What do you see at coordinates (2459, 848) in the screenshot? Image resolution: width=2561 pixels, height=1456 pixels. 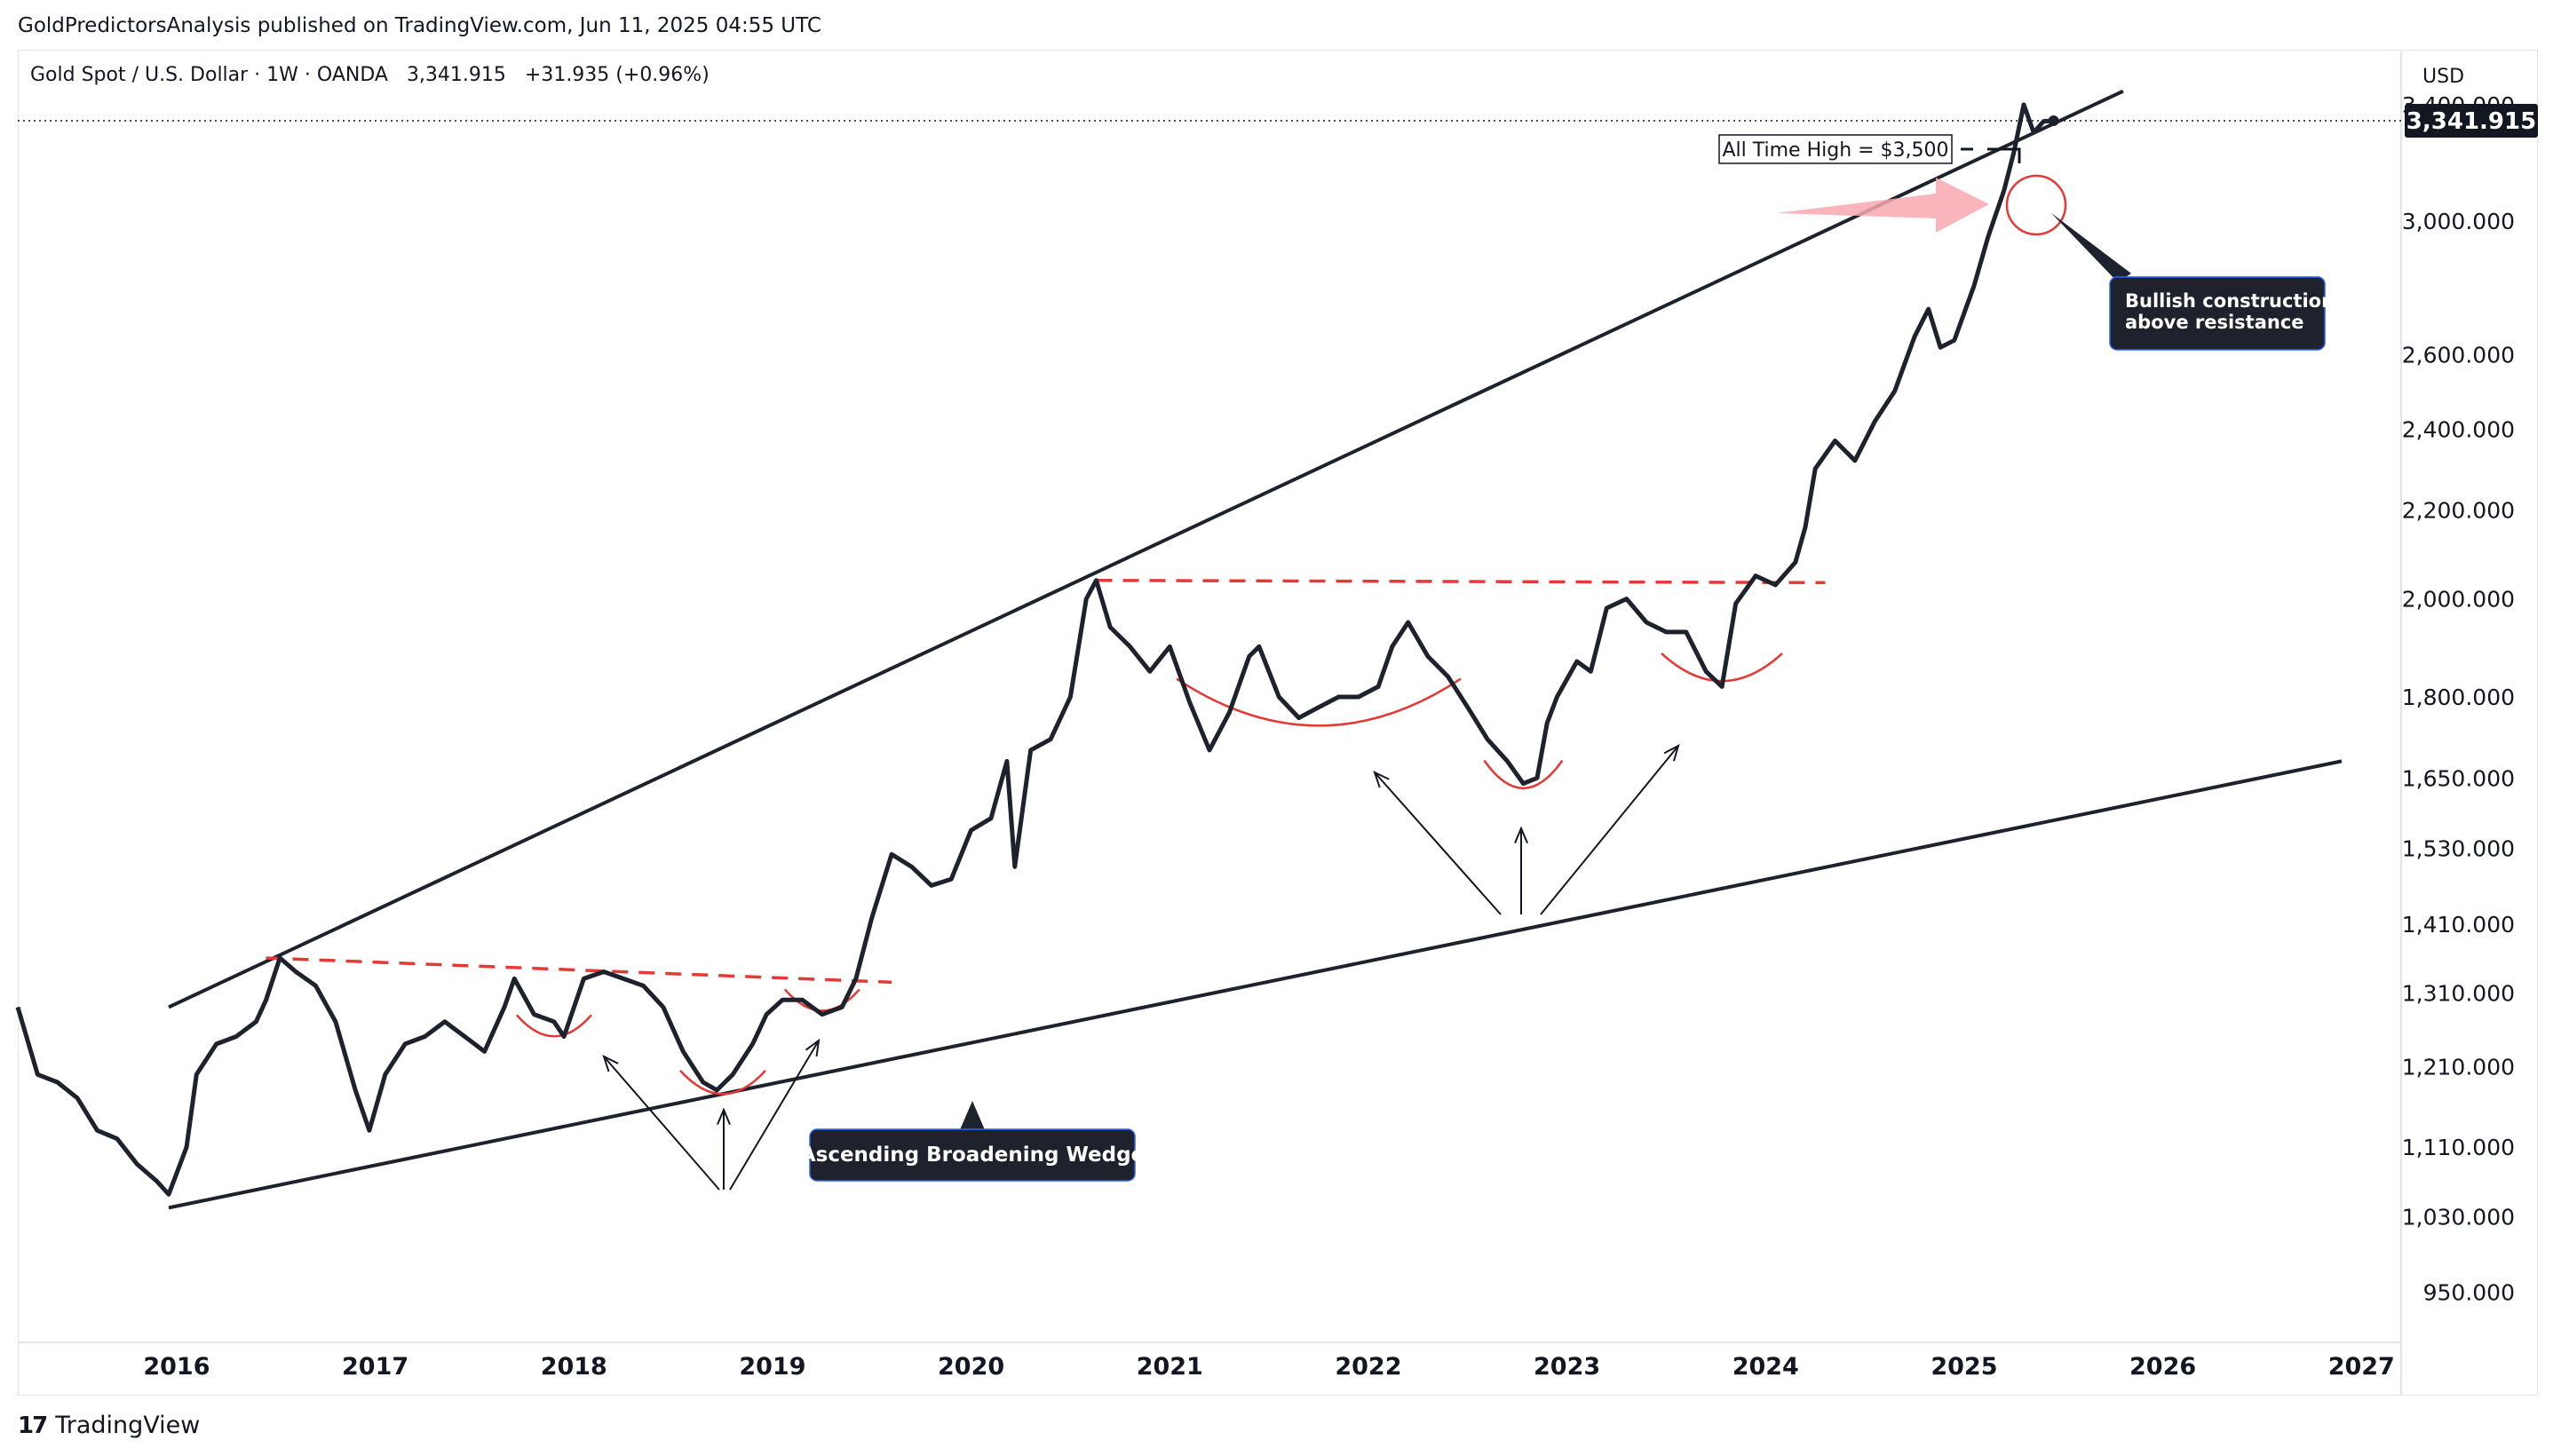 I see `y-tick-label: 1,530.000` at bounding box center [2459, 848].